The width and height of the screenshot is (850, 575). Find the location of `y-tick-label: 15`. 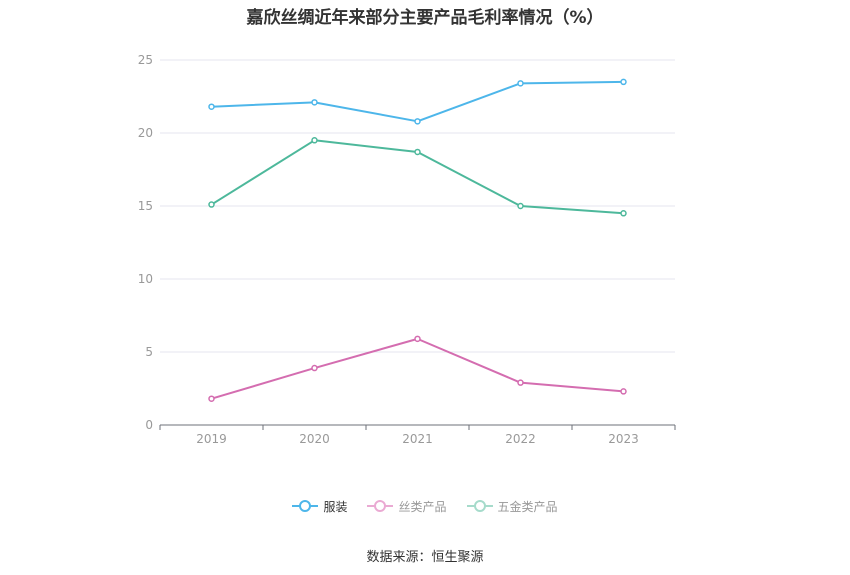

y-tick-label: 15 is located at coordinates (145, 206).